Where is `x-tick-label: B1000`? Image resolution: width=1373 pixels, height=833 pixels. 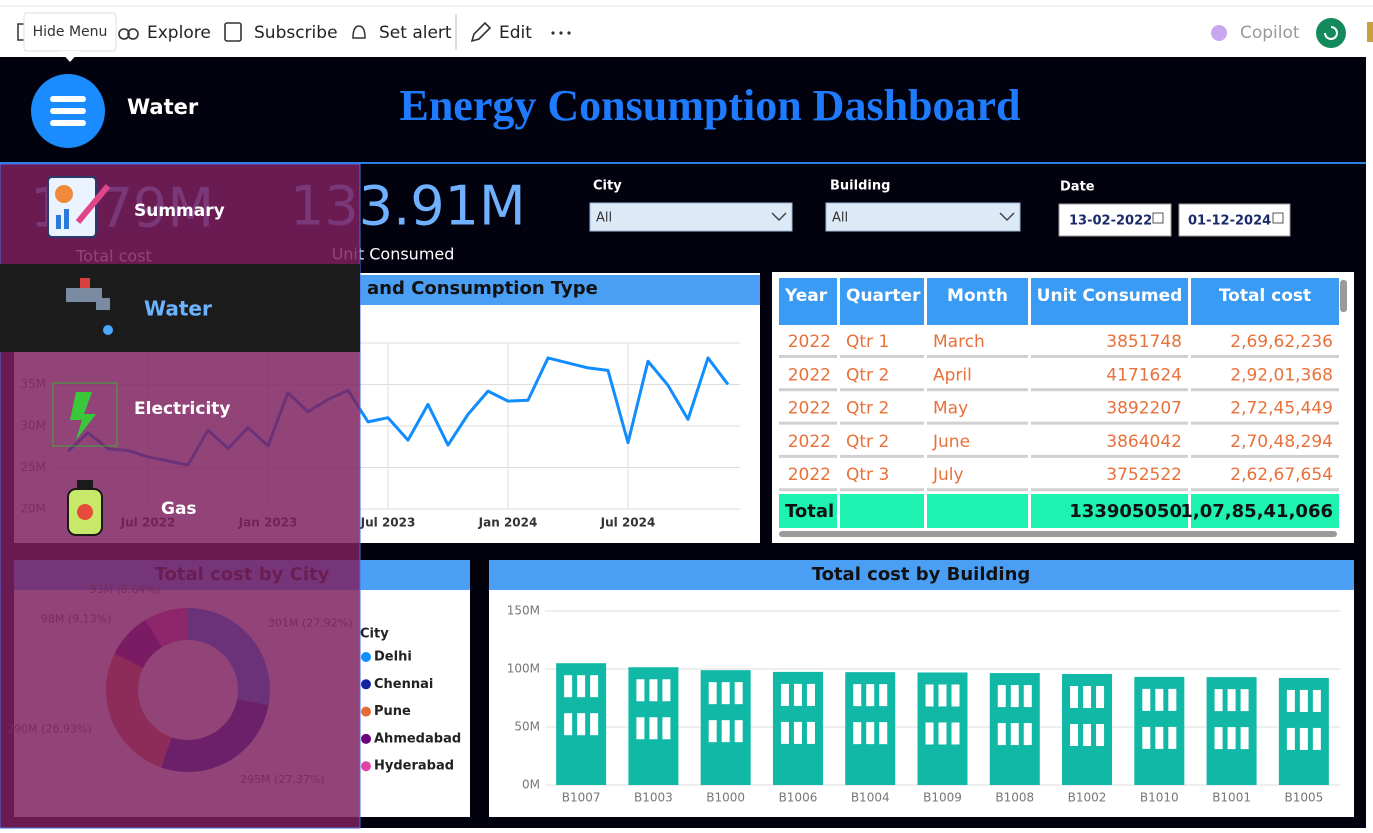 x-tick-label: B1000 is located at coordinates (725, 798).